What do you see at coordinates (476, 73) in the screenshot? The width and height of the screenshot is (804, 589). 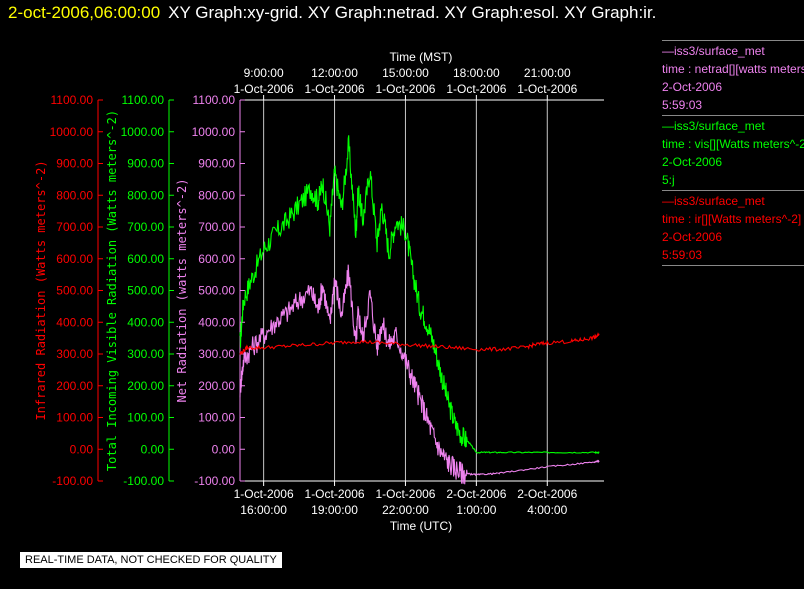 I see `x-top-tick-label: 18:00:00` at bounding box center [476, 73].